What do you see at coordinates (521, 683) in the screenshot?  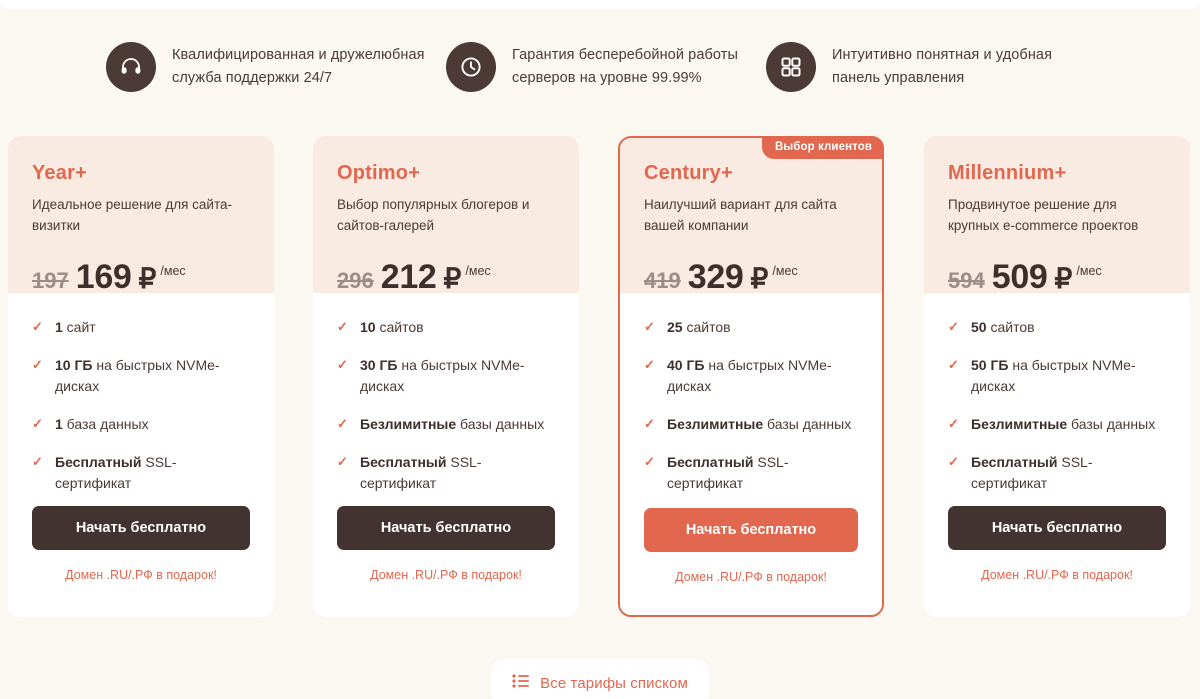 I see `list-icon` at bounding box center [521, 683].